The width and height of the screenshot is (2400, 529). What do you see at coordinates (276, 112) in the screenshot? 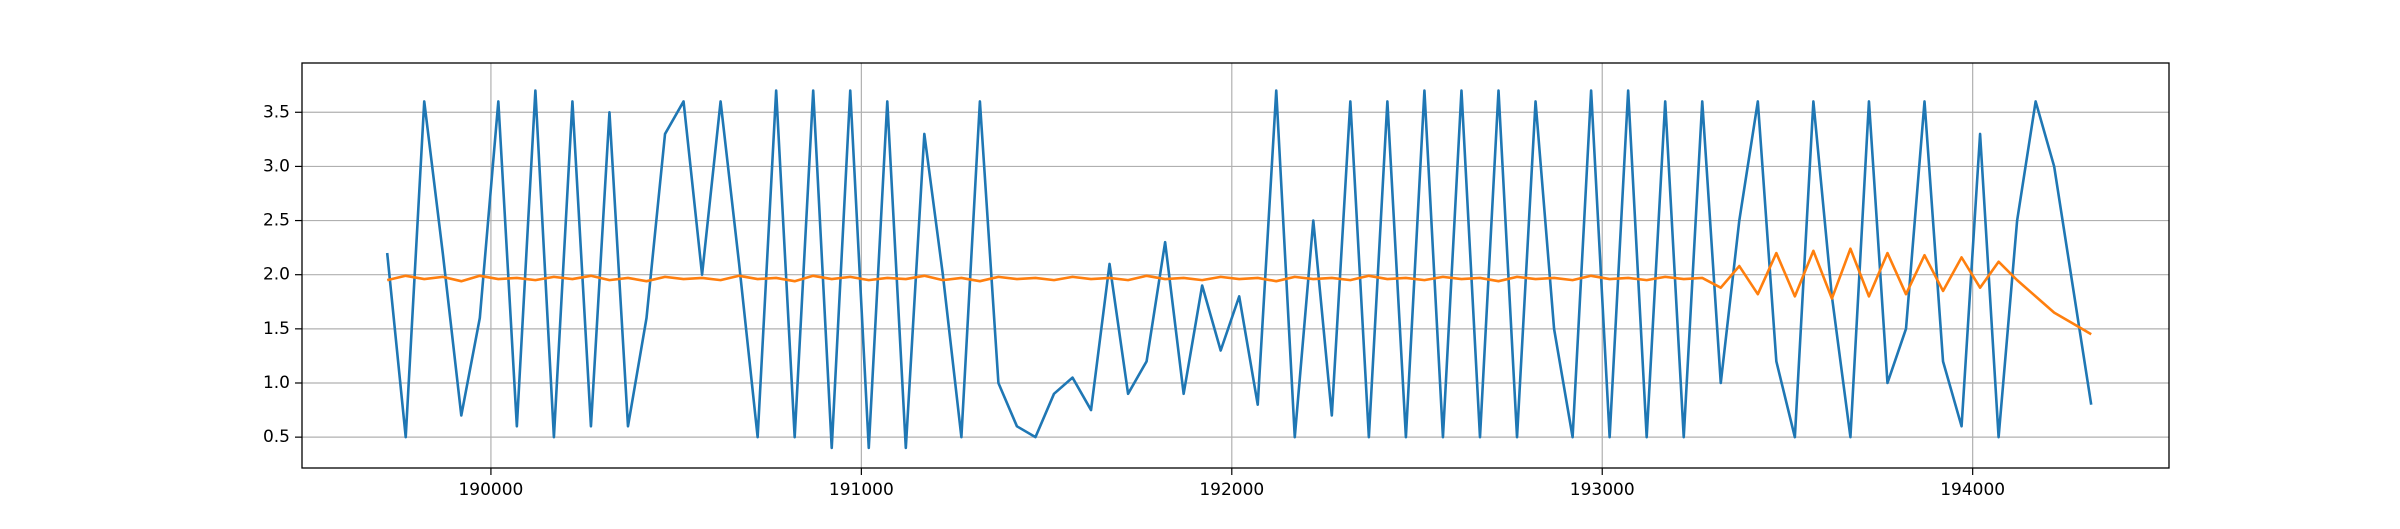
I see `y-tick-label: 3.5` at bounding box center [276, 112].